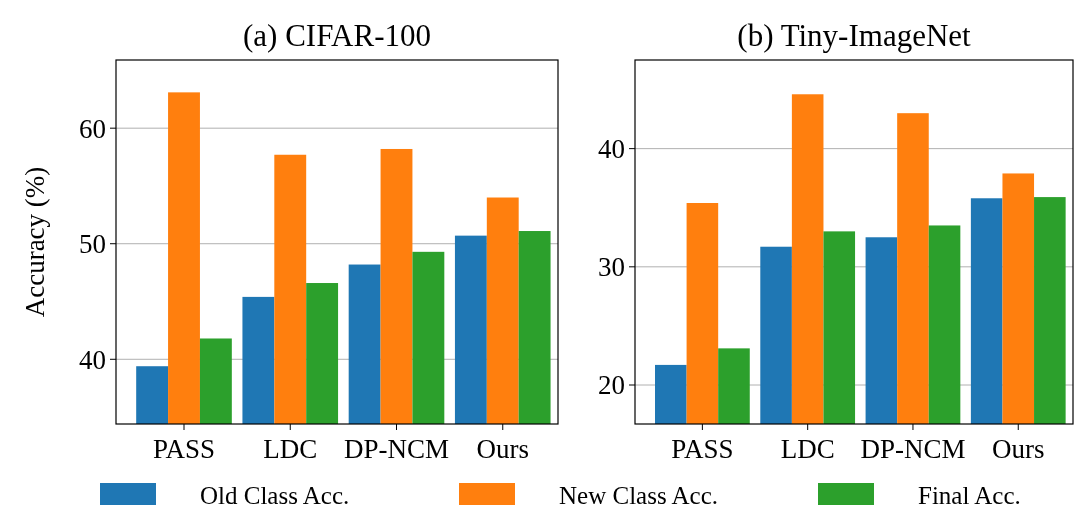 This screenshot has width=1077, height=513. Describe the element at coordinates (611, 267) in the screenshot. I see `y-tick-label: 30` at that location.